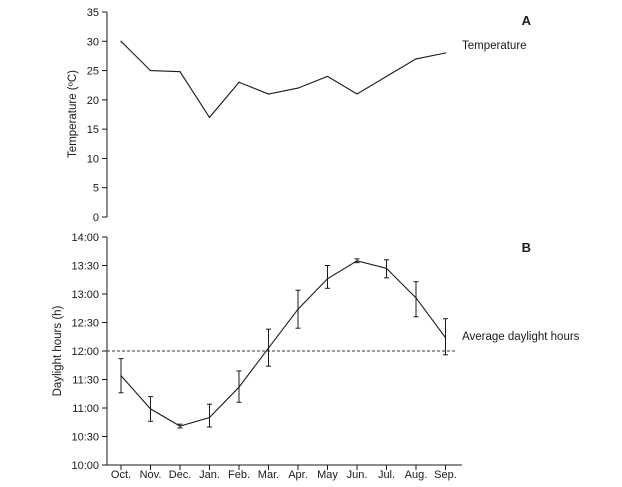 This screenshot has width=622, height=487. I want to click on daylight-axis-title: Daylight hours (h), so click(58, 350).